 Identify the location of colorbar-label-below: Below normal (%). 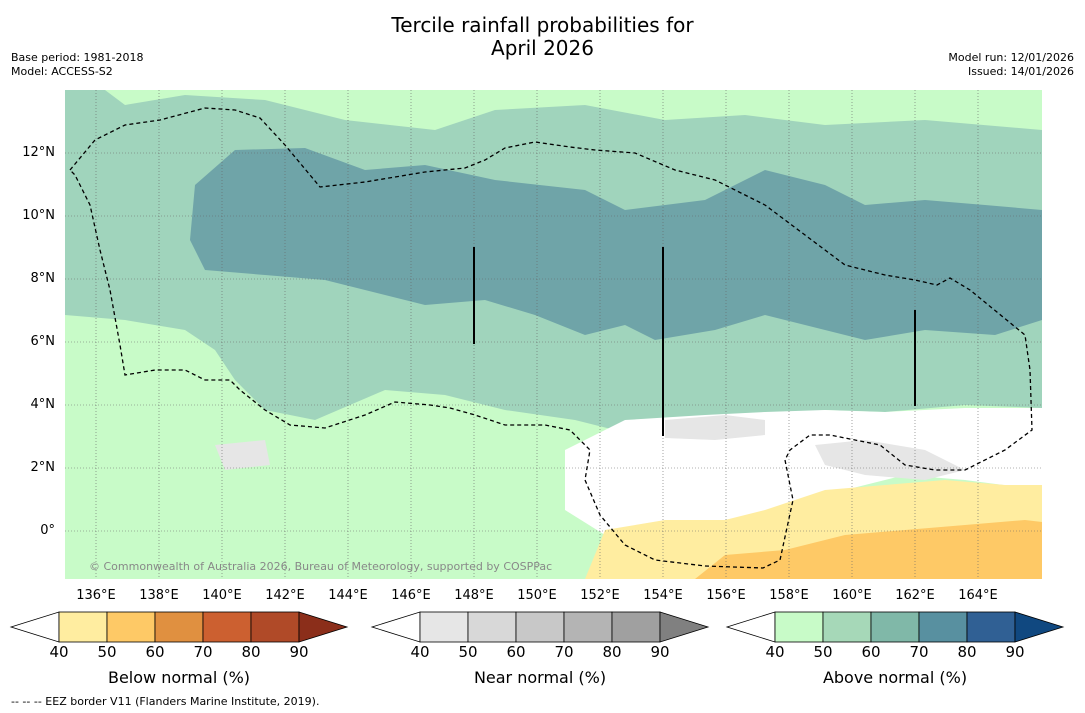
(179, 677).